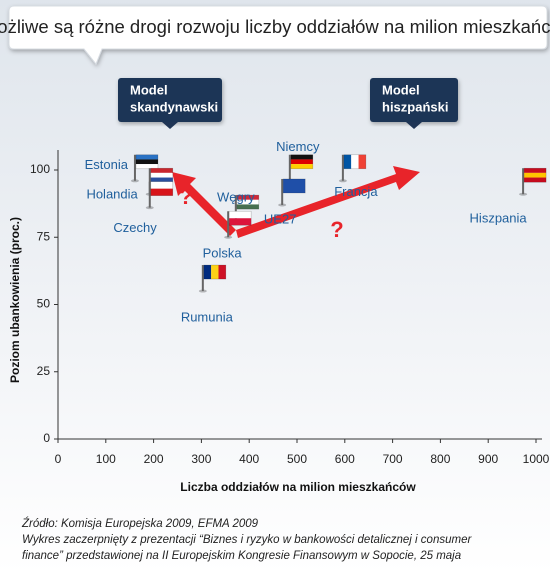 This screenshot has height=574, width=550. What do you see at coordinates (46, 438) in the screenshot?
I see `y-tick-label: 0` at bounding box center [46, 438].